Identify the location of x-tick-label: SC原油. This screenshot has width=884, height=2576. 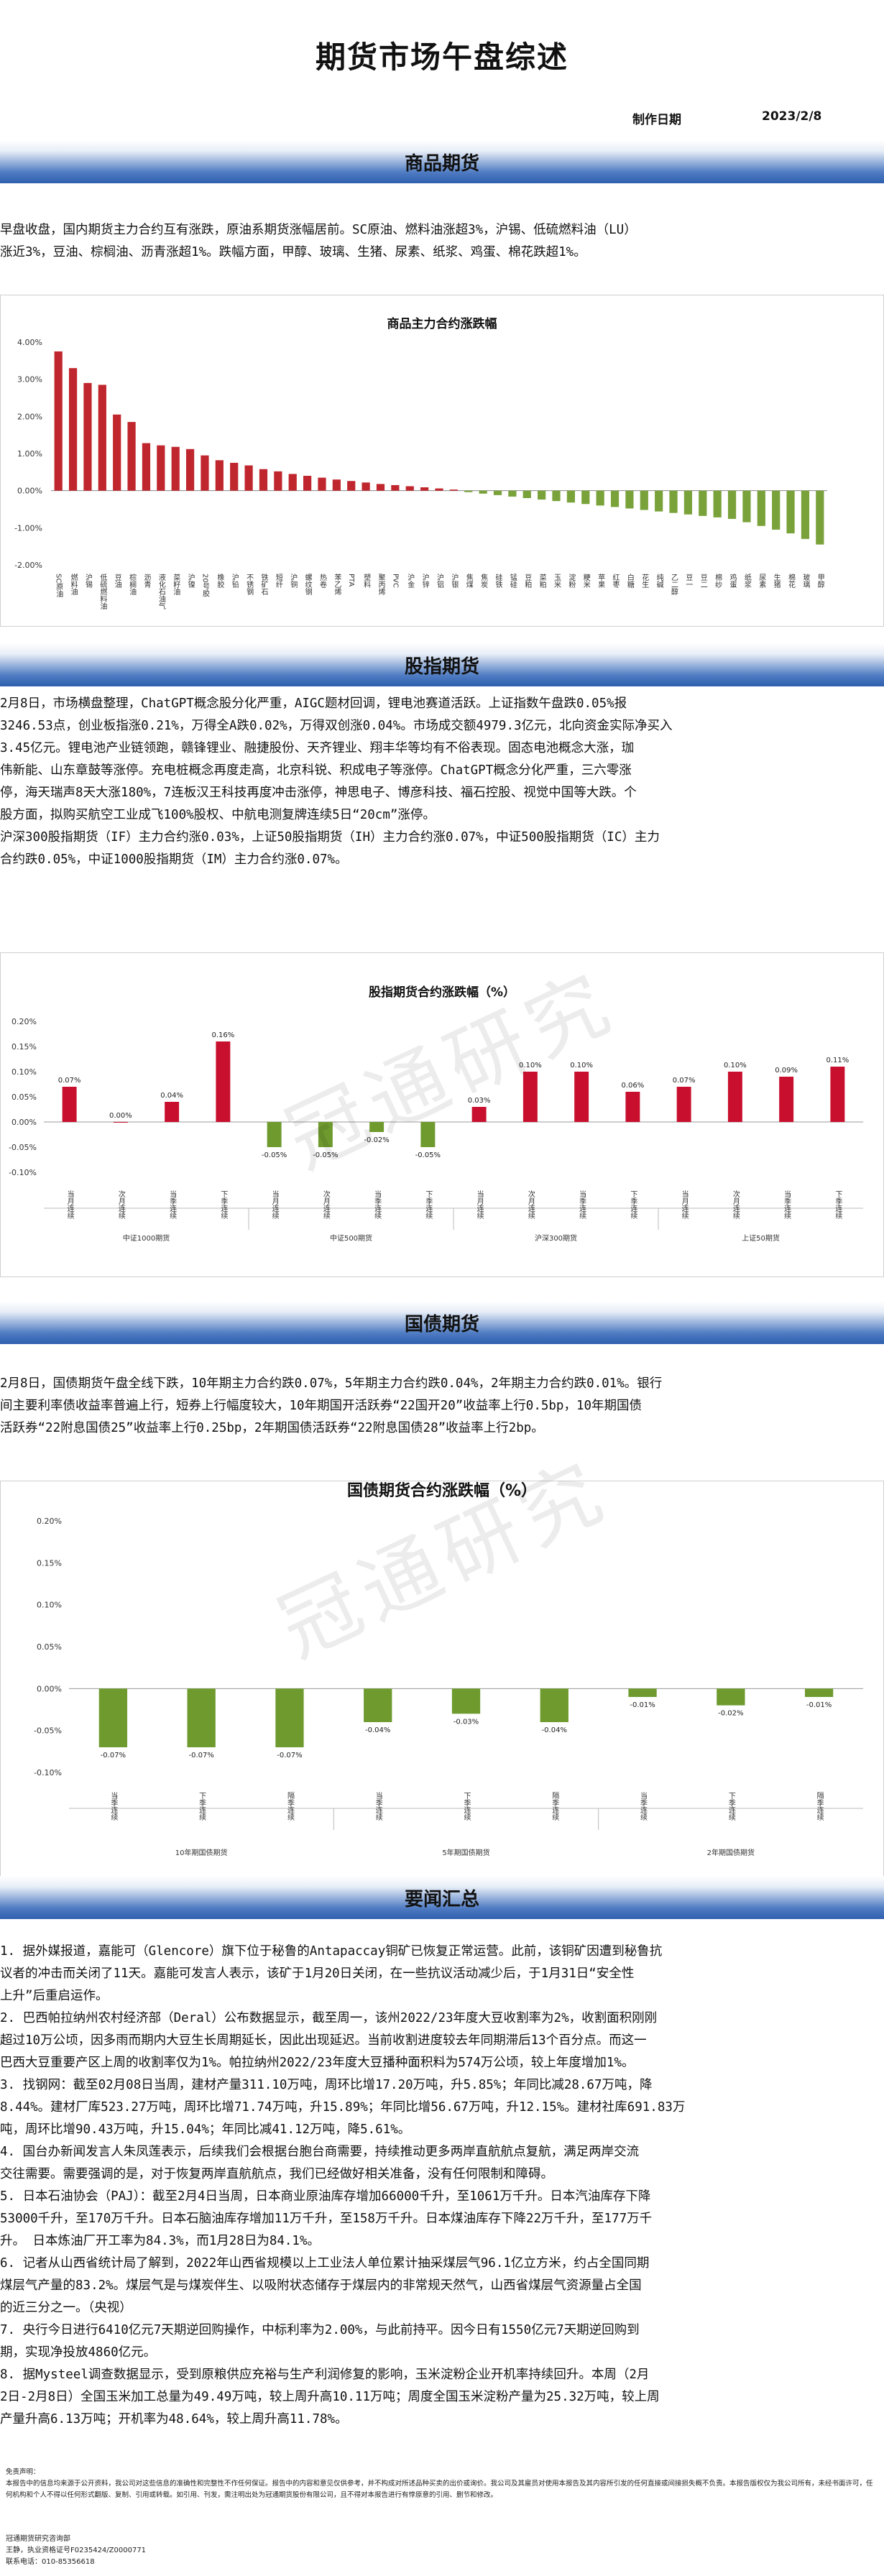
(59, 585).